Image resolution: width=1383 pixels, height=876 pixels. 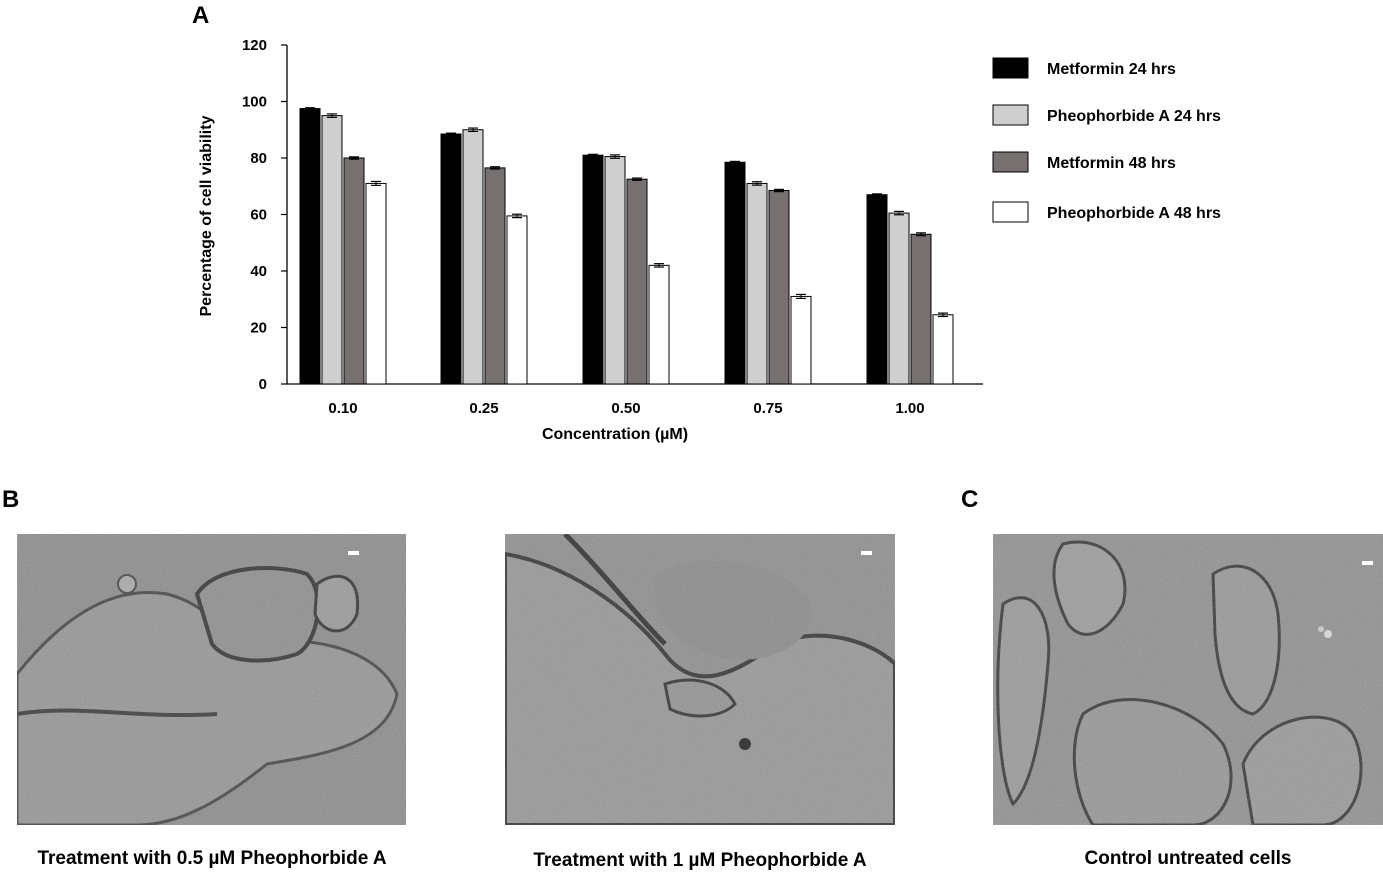 I want to click on x-tick-label: 0.10, so click(x=342, y=408).